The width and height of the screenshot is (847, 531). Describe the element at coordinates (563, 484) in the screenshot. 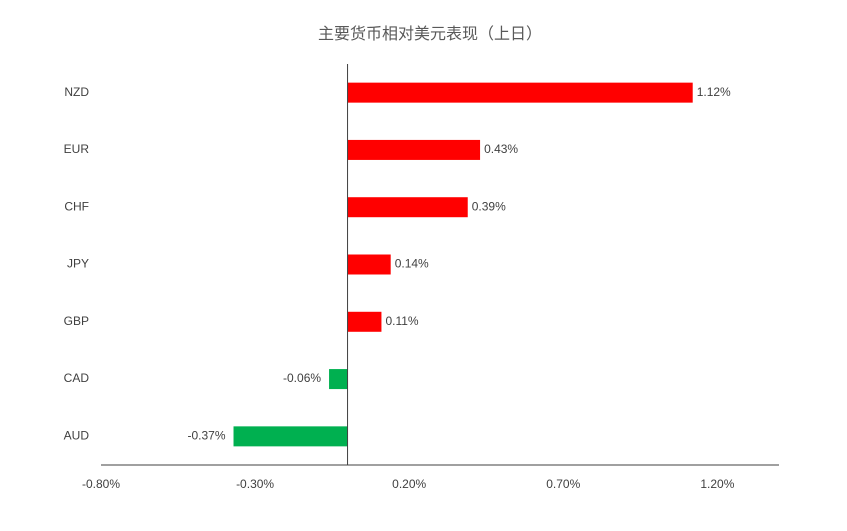

I see `x-tick-label: 0.70%` at that location.